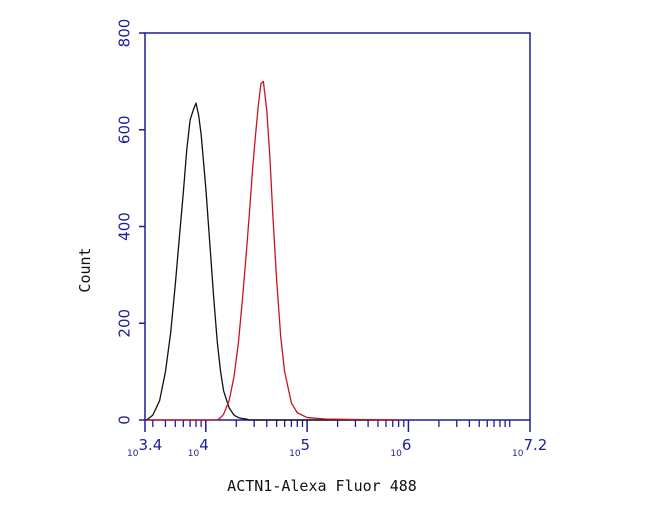 Image resolution: width=650 pixels, height=520 pixels. I want to click on x-tick-label: 10⁴, so click(198, 447).